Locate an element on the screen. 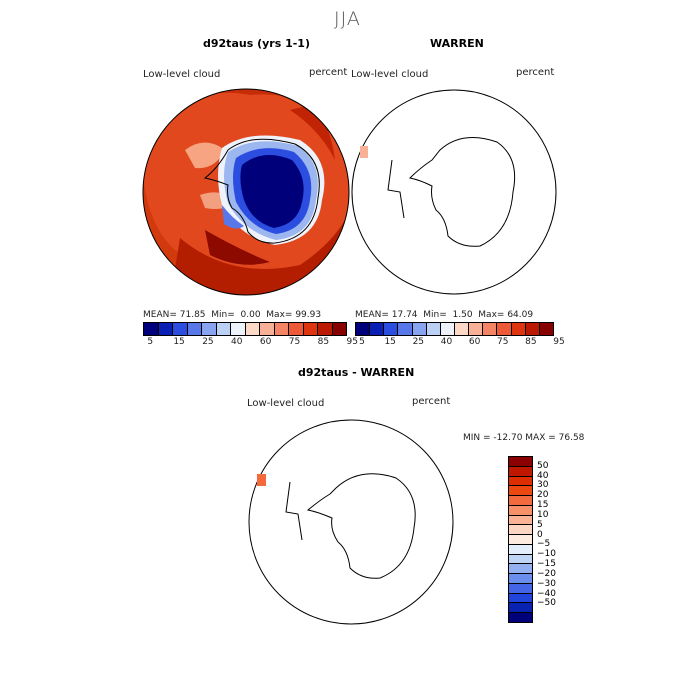 This screenshot has width=700, height=700. difference-peninsula-outline is located at coordinates (294, 511).